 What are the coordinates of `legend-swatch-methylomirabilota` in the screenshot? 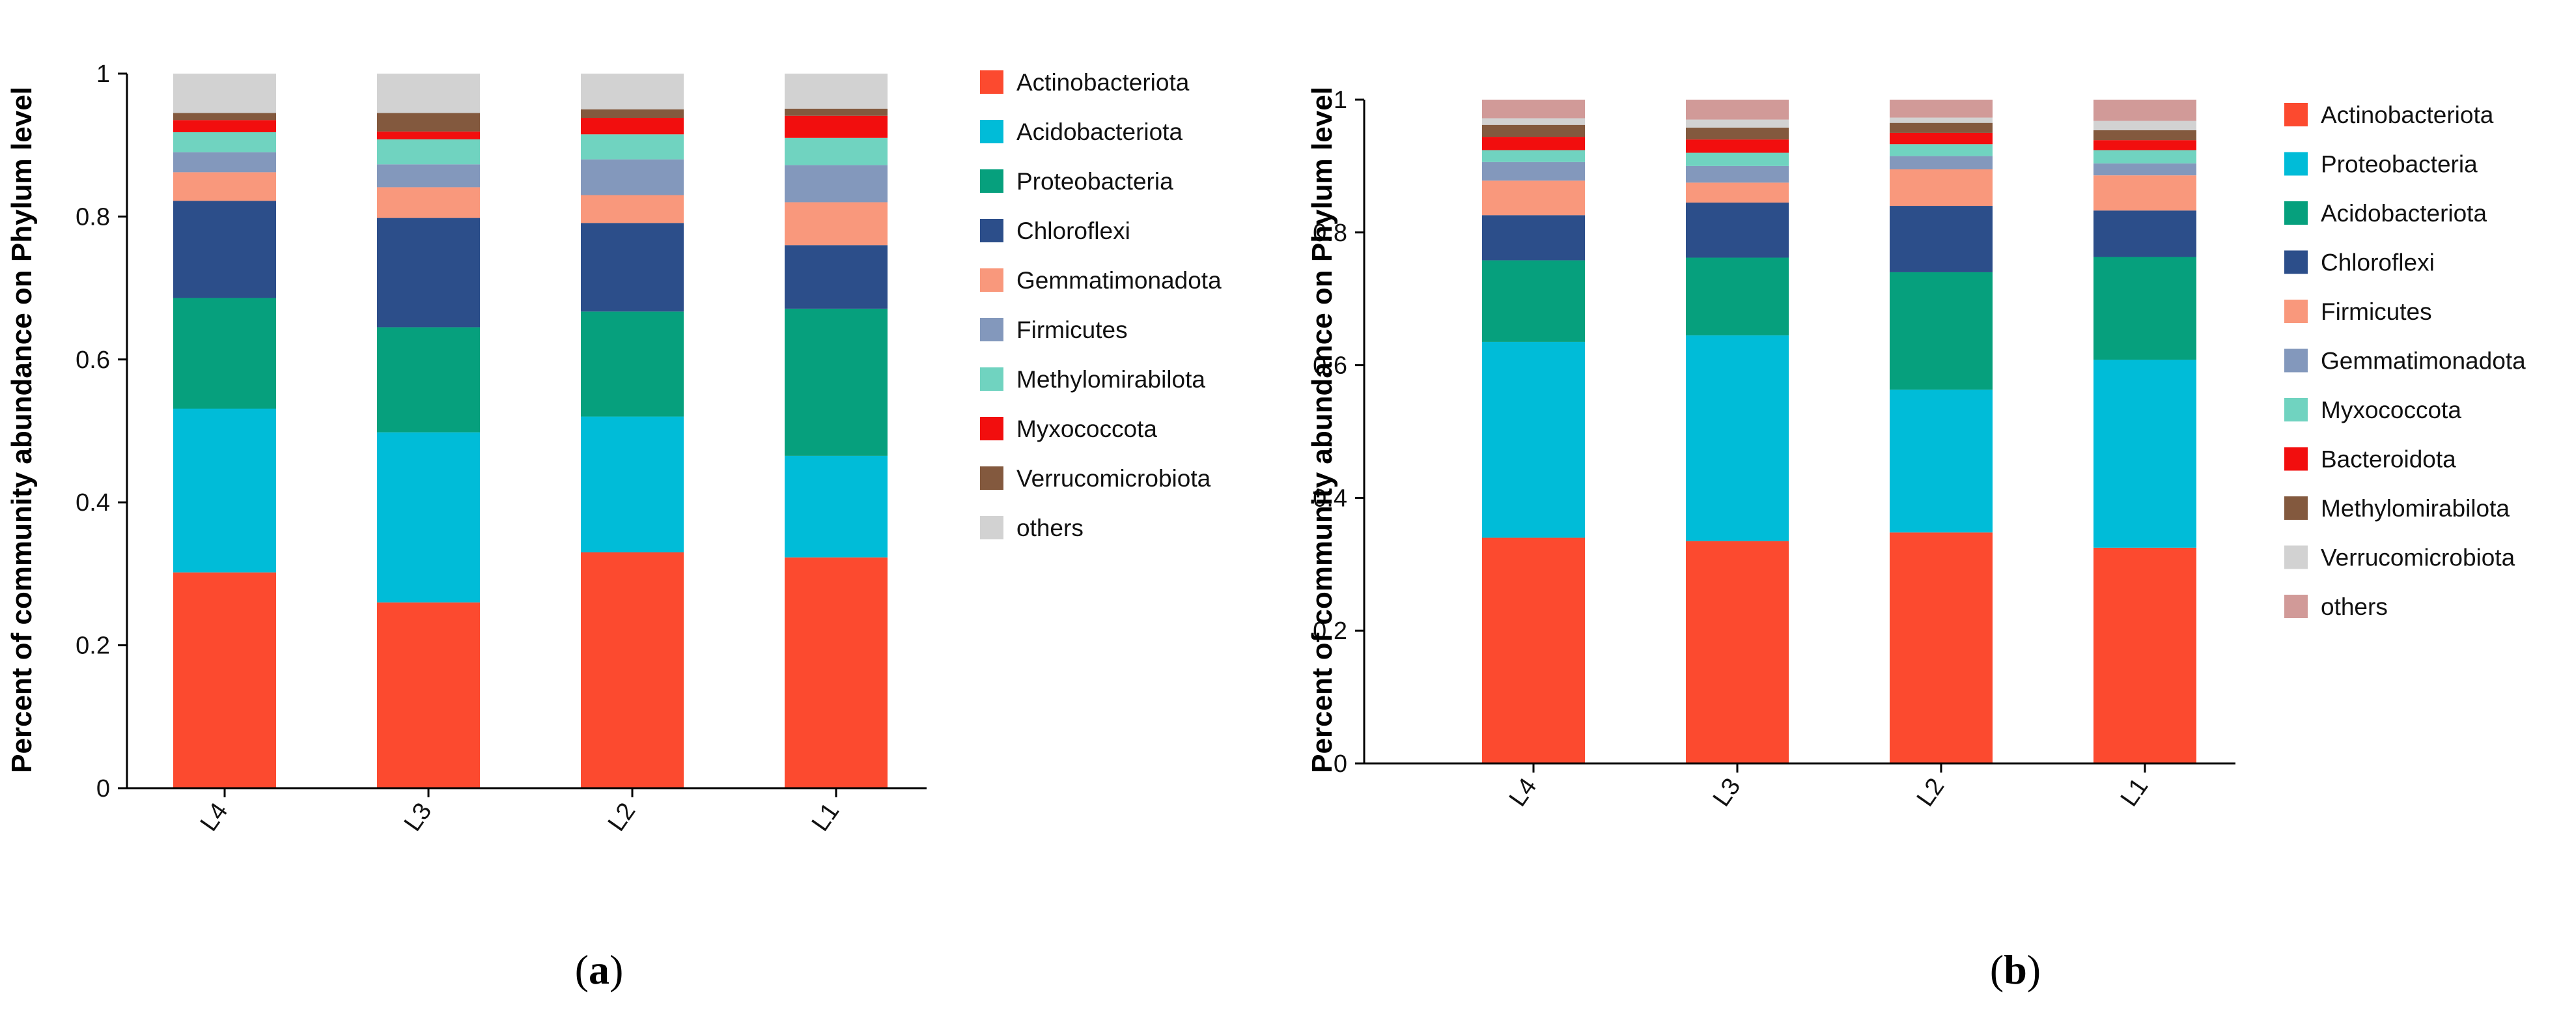 It's located at (2296, 508).